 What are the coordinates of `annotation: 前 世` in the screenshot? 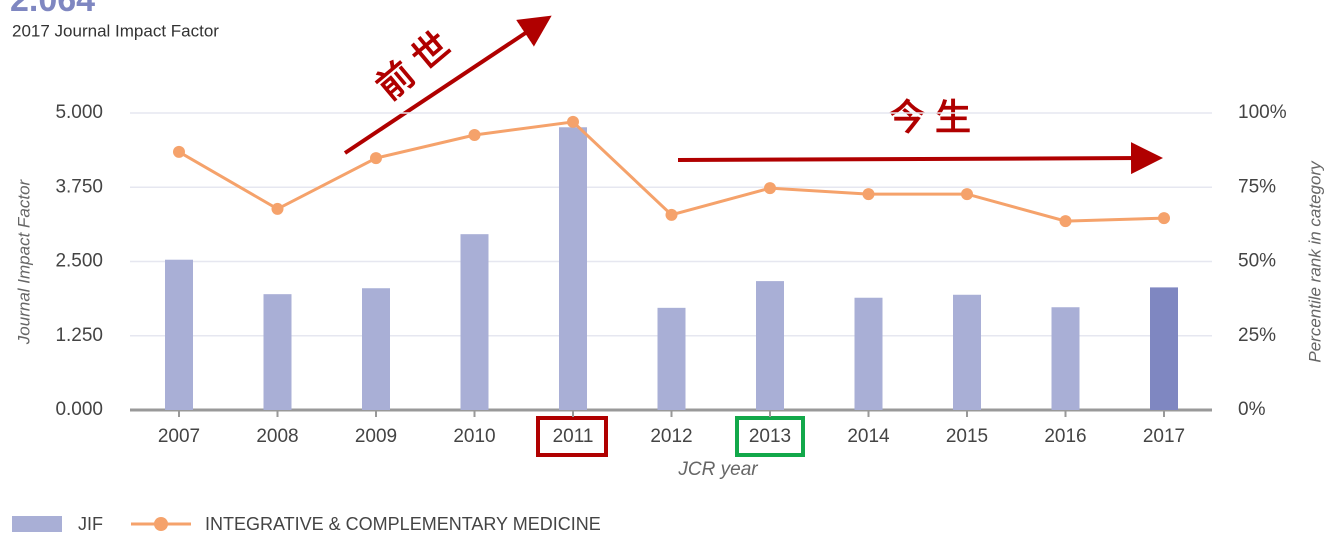 It's located at (412, 66).